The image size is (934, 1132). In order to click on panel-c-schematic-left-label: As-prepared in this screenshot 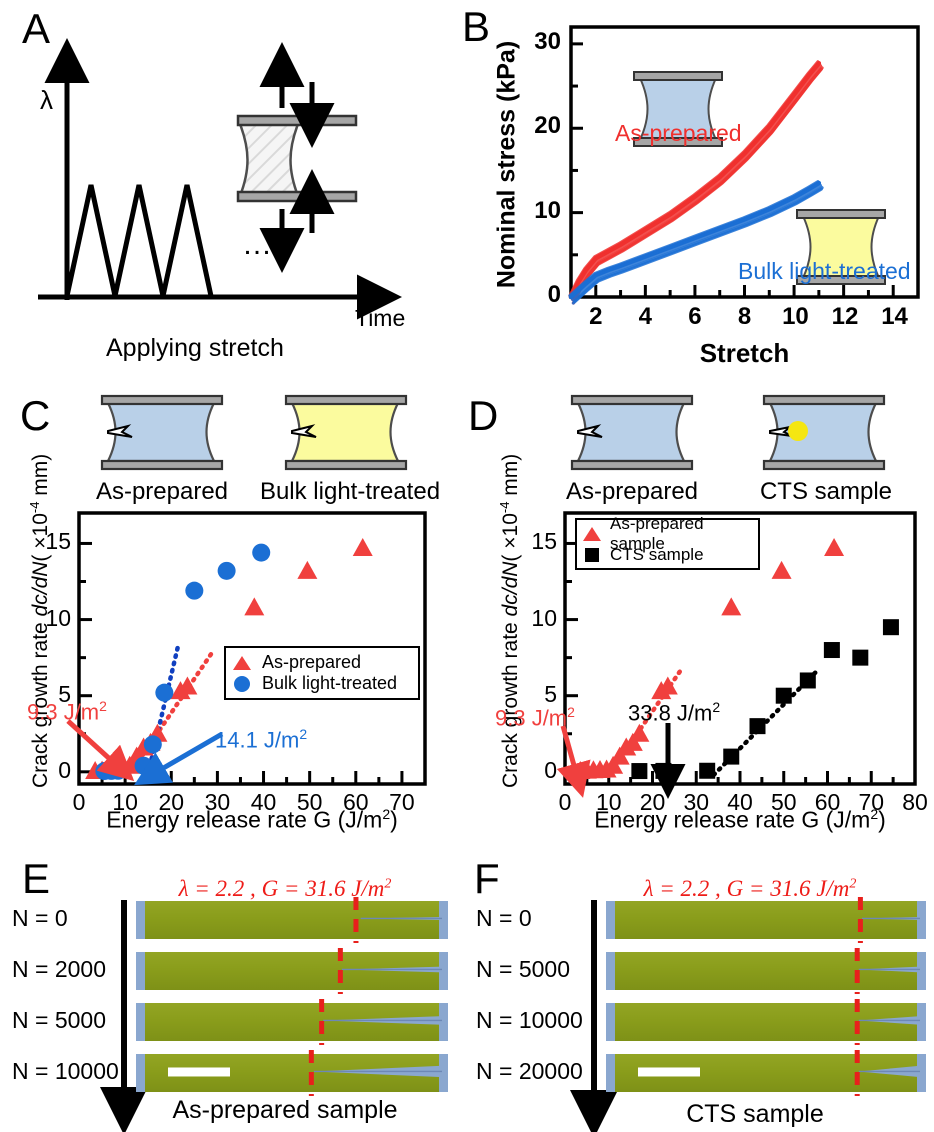, I will do `click(162, 491)`.